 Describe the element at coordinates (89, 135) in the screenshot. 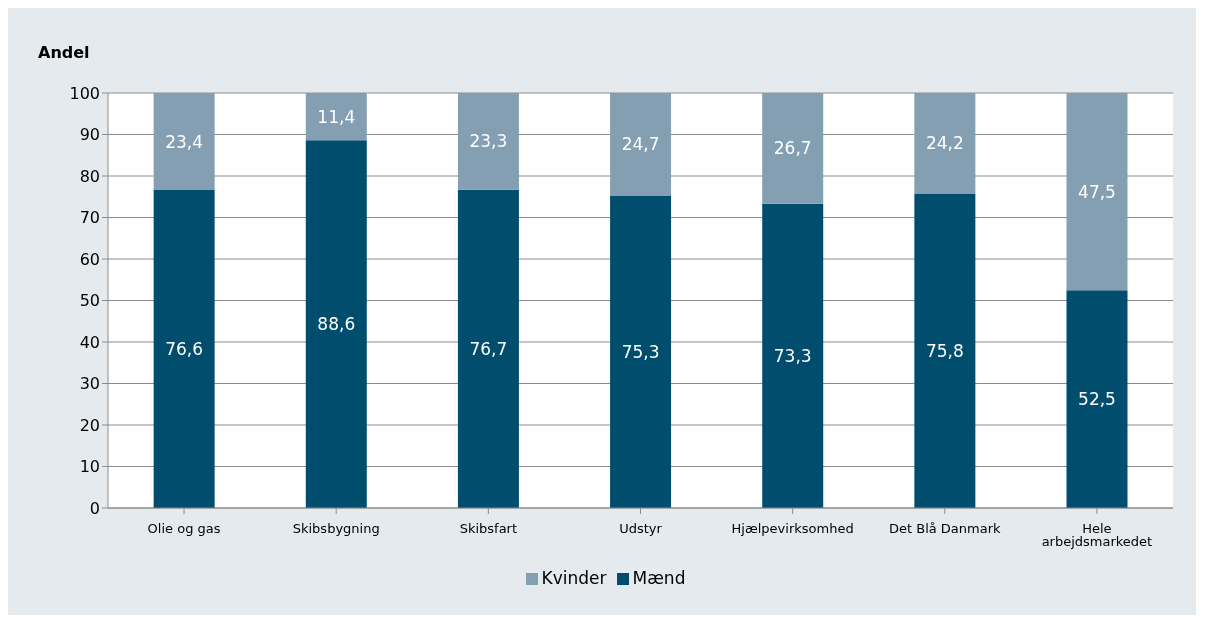

I see `y-tick-label: 90` at that location.